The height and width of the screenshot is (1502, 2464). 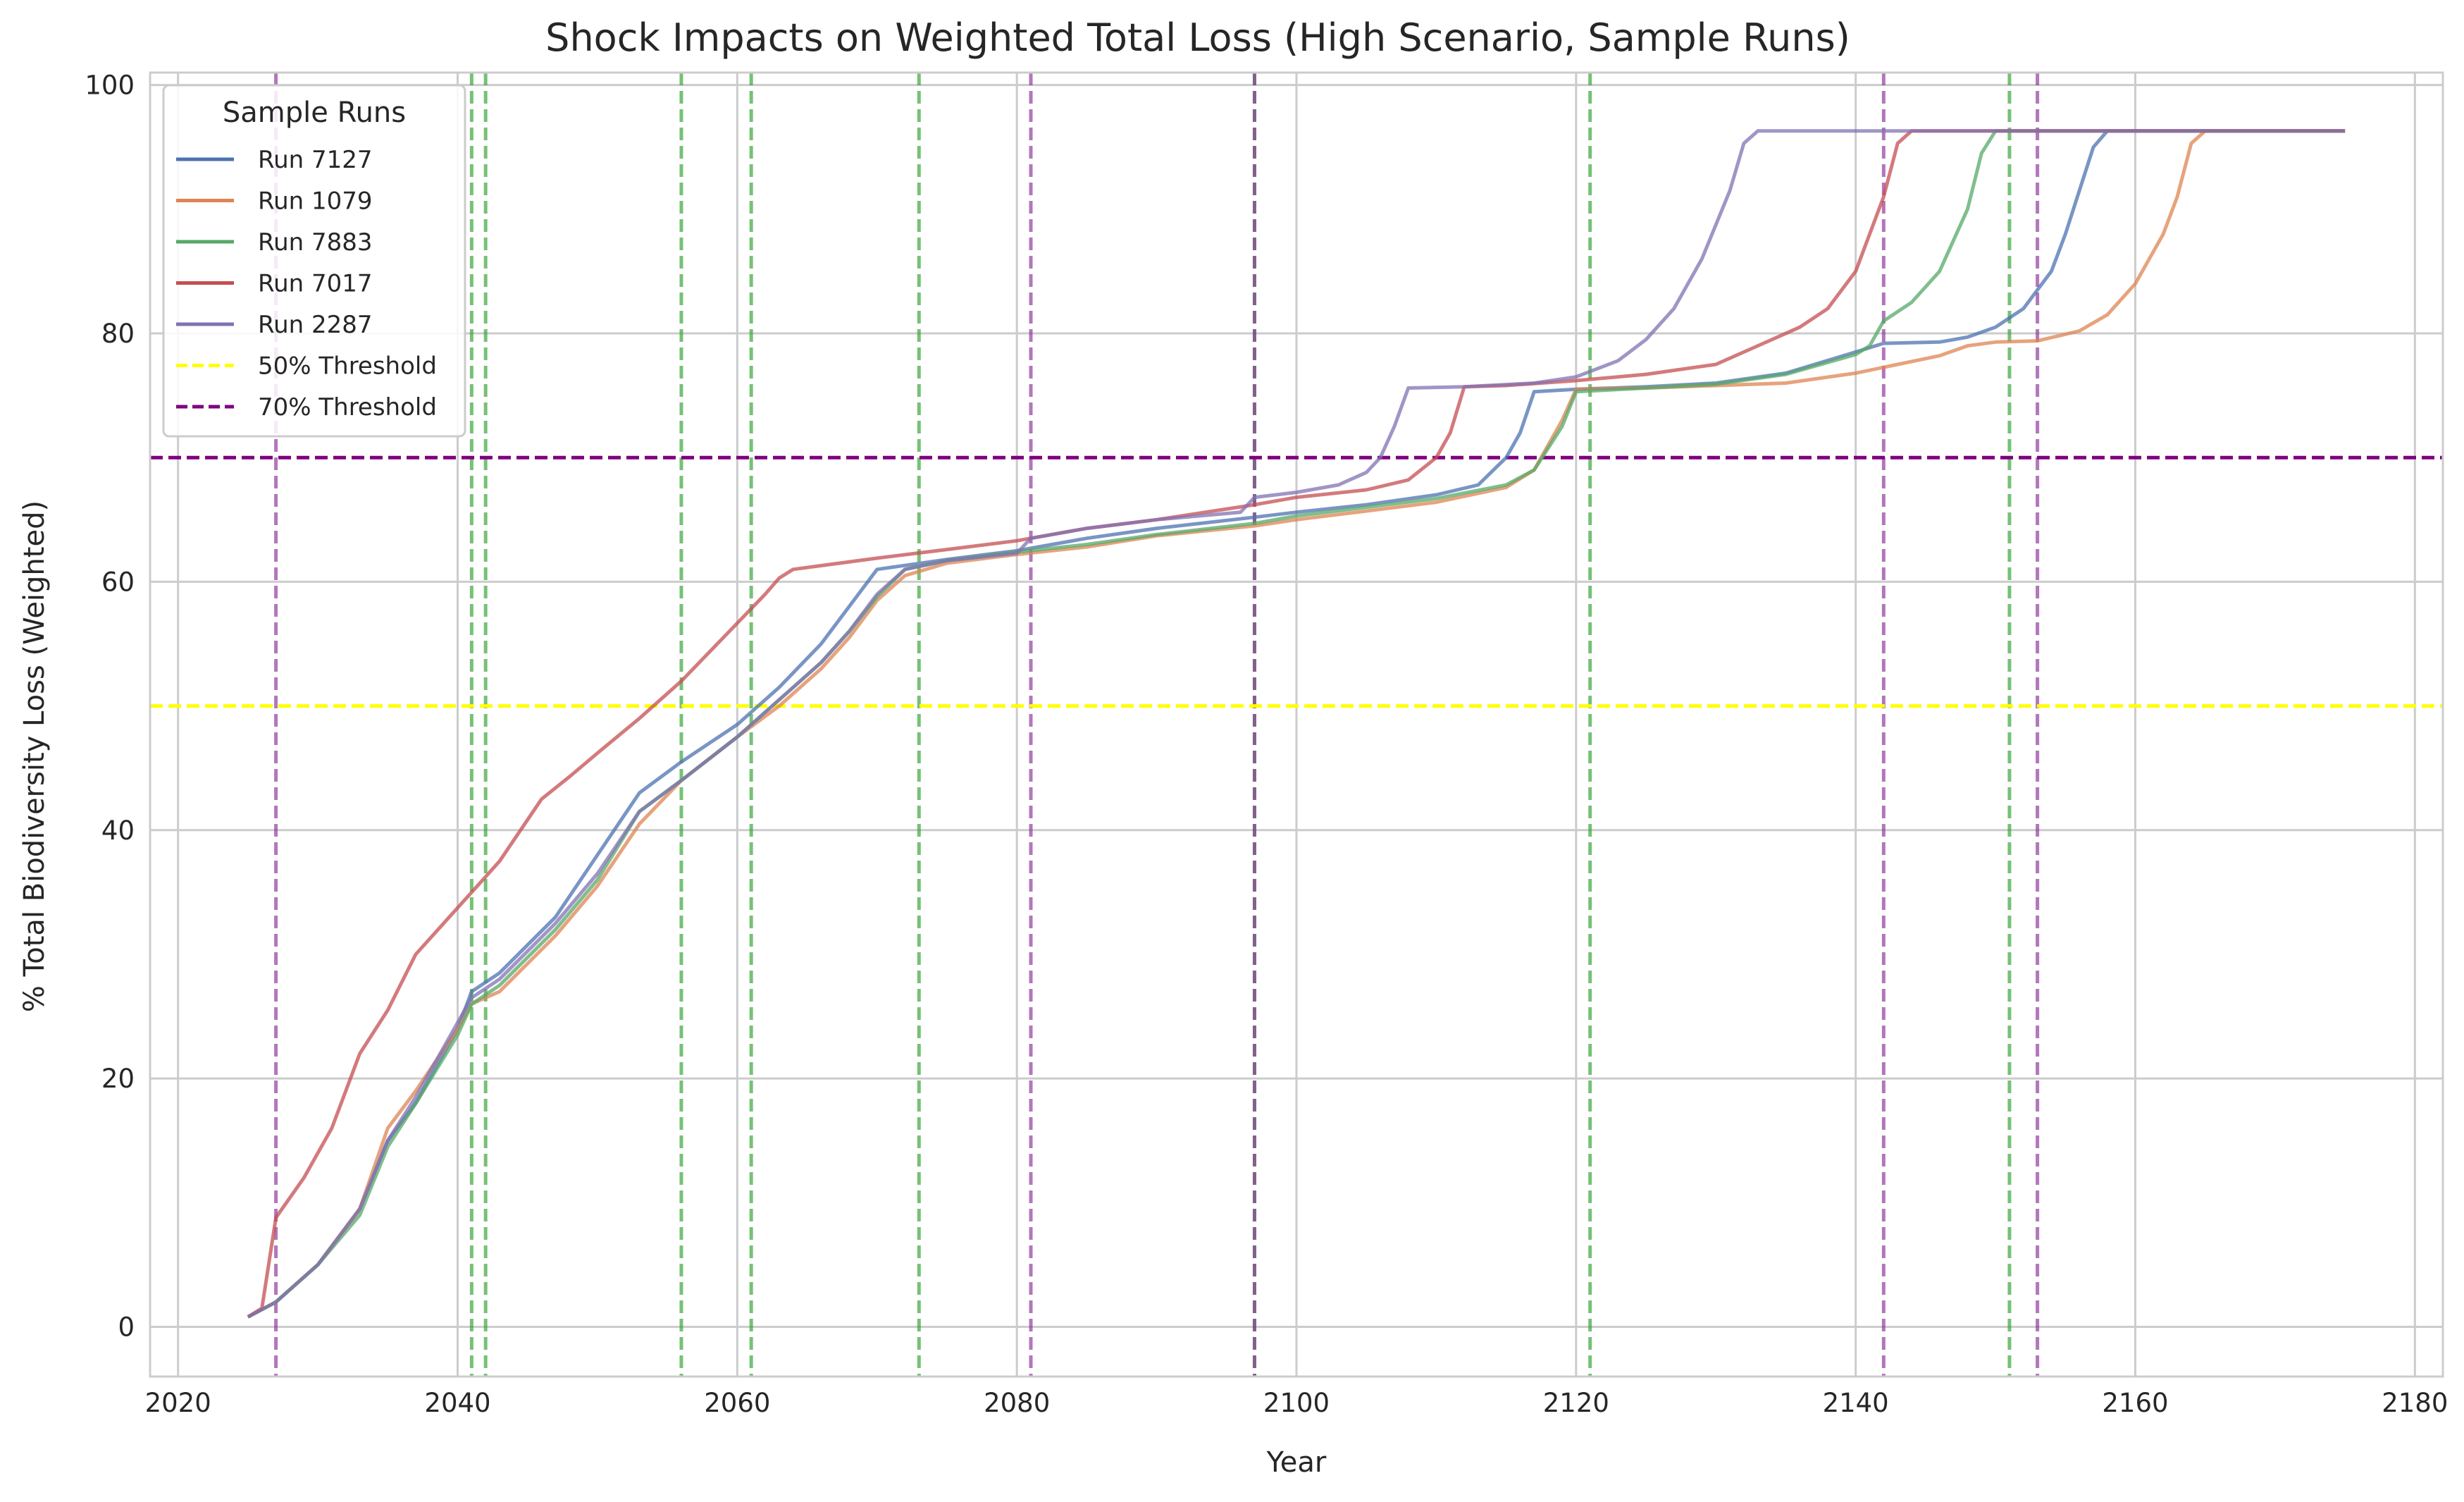 What do you see at coordinates (1296, 1462) in the screenshot?
I see `x-axis-label: Year` at bounding box center [1296, 1462].